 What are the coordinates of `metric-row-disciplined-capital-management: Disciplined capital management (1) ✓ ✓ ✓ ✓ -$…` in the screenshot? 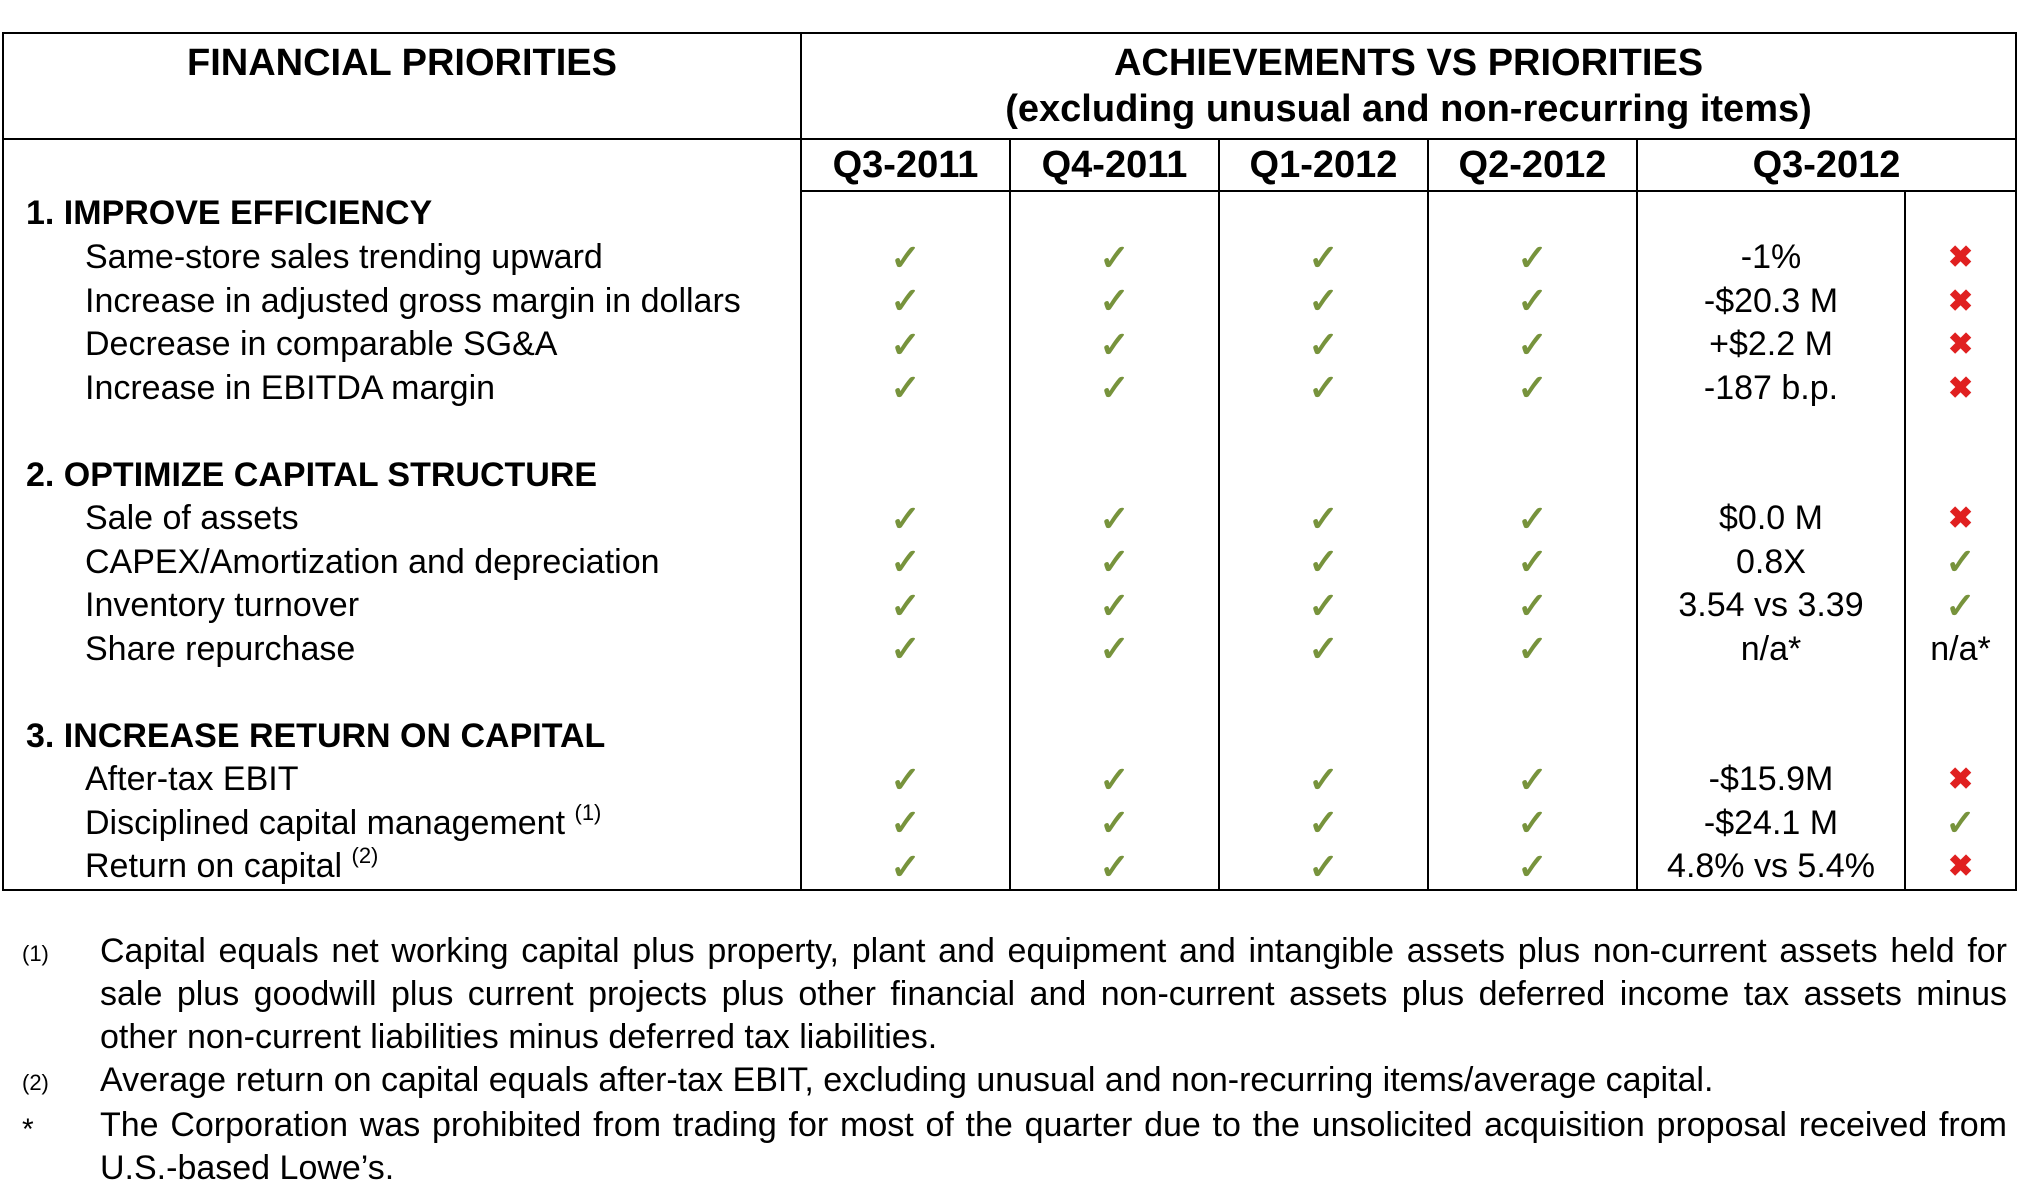 It's located at (1010, 822).